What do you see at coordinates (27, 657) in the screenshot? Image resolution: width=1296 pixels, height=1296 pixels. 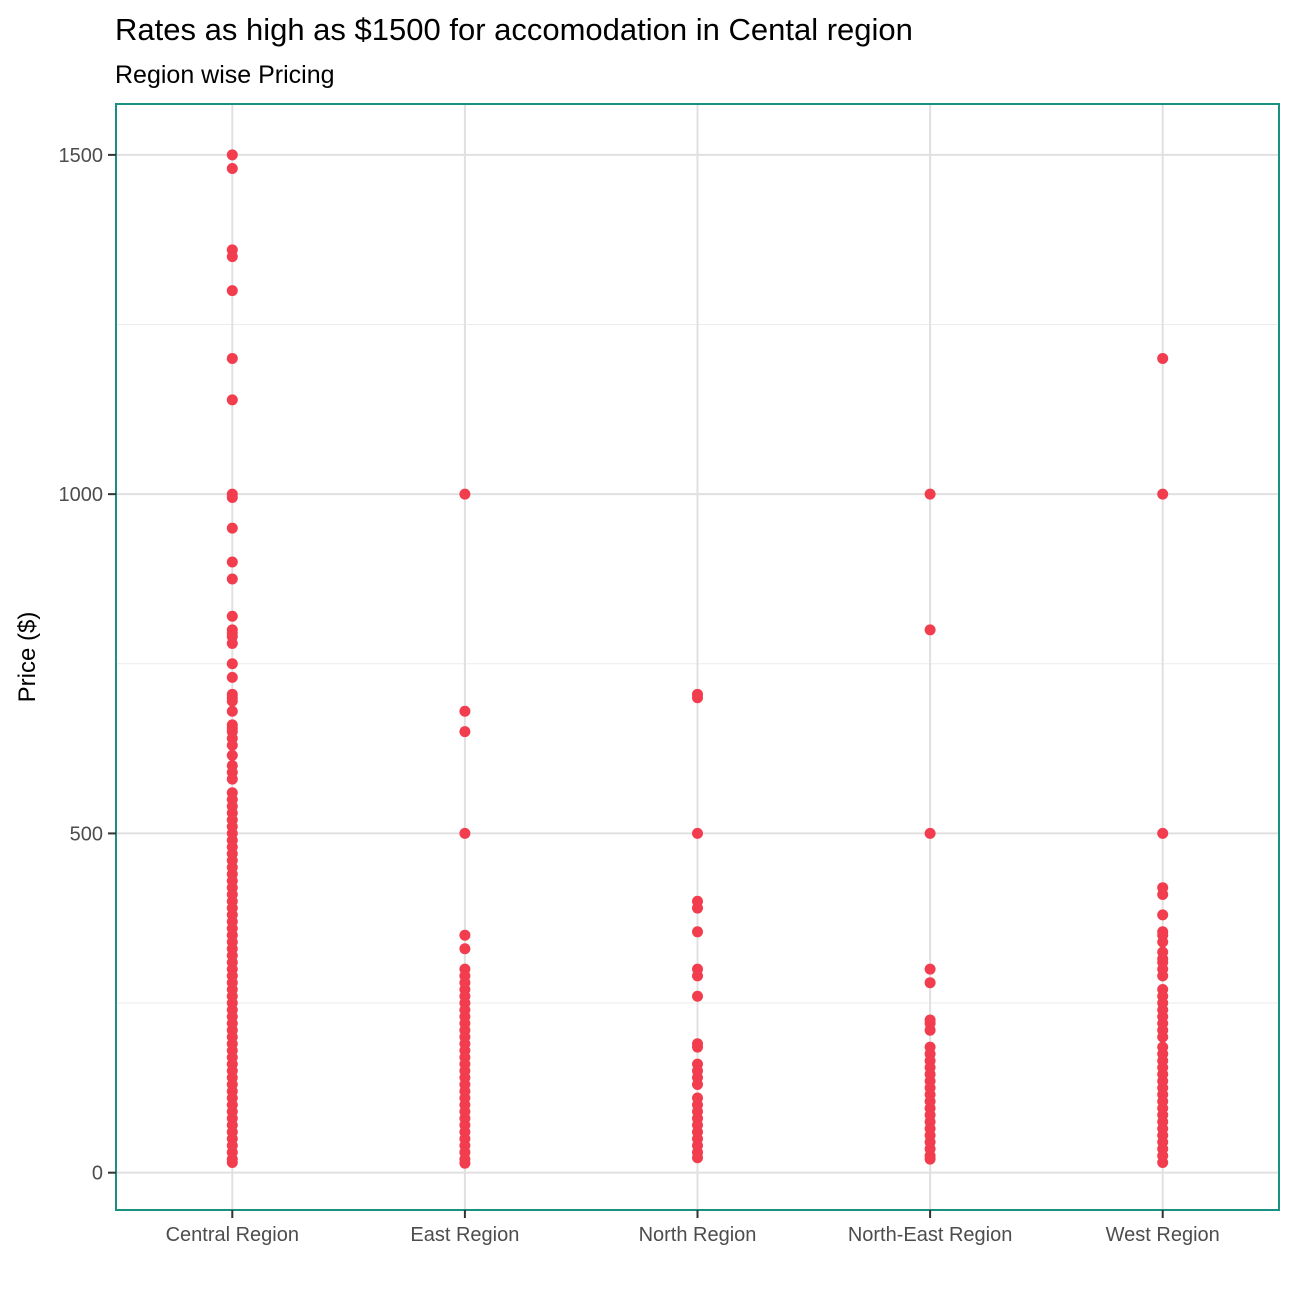 I see `y-axis-title: Price ($)` at bounding box center [27, 657].